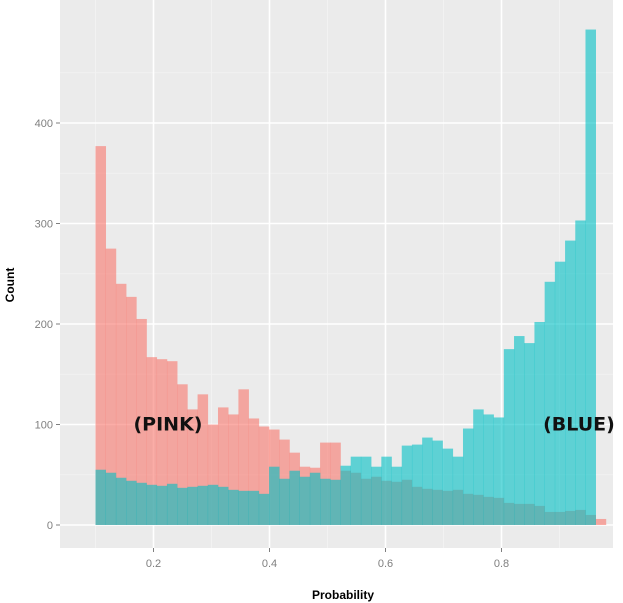  I want to click on y-axis: 0 100 200 300 400, so click(47, 325).